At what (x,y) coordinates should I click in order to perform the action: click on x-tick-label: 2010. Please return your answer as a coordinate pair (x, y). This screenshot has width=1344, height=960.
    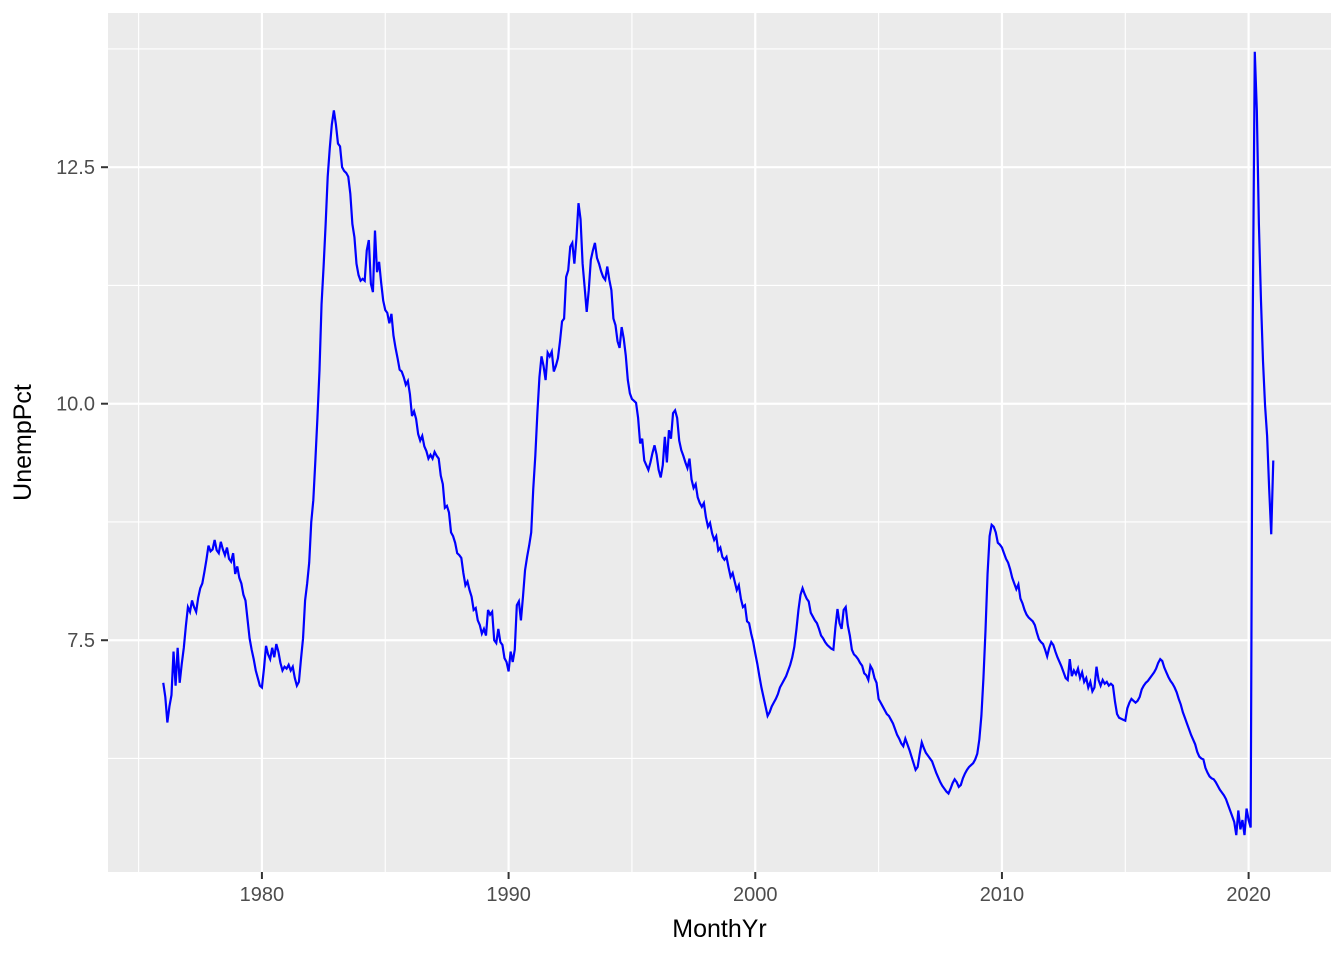
    Looking at the image, I should click on (1002, 895).